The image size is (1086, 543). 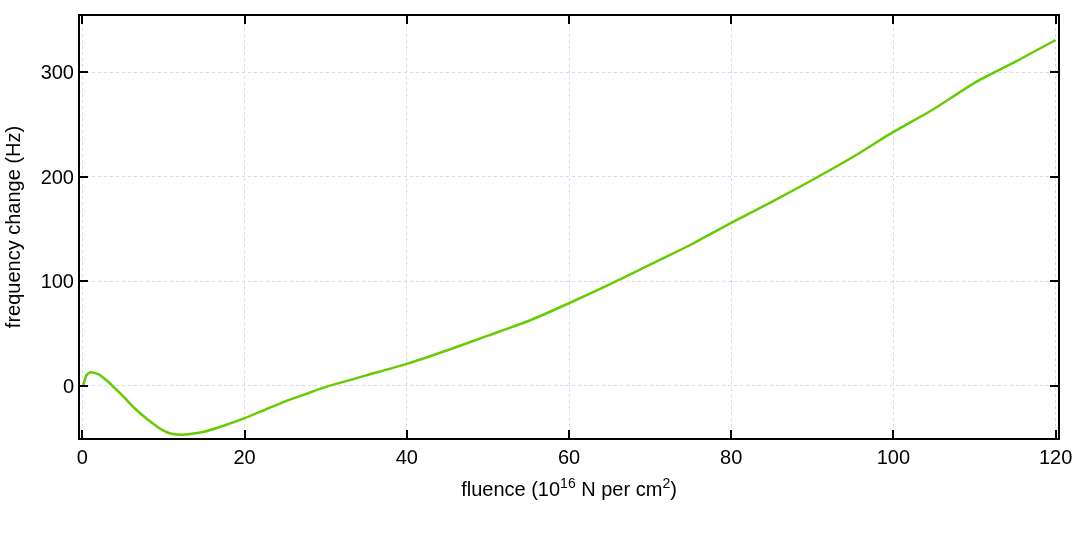 I want to click on x-axis-title: fluence (10$^{16}$ N per cm$^{2}$), so click(x=569, y=487).